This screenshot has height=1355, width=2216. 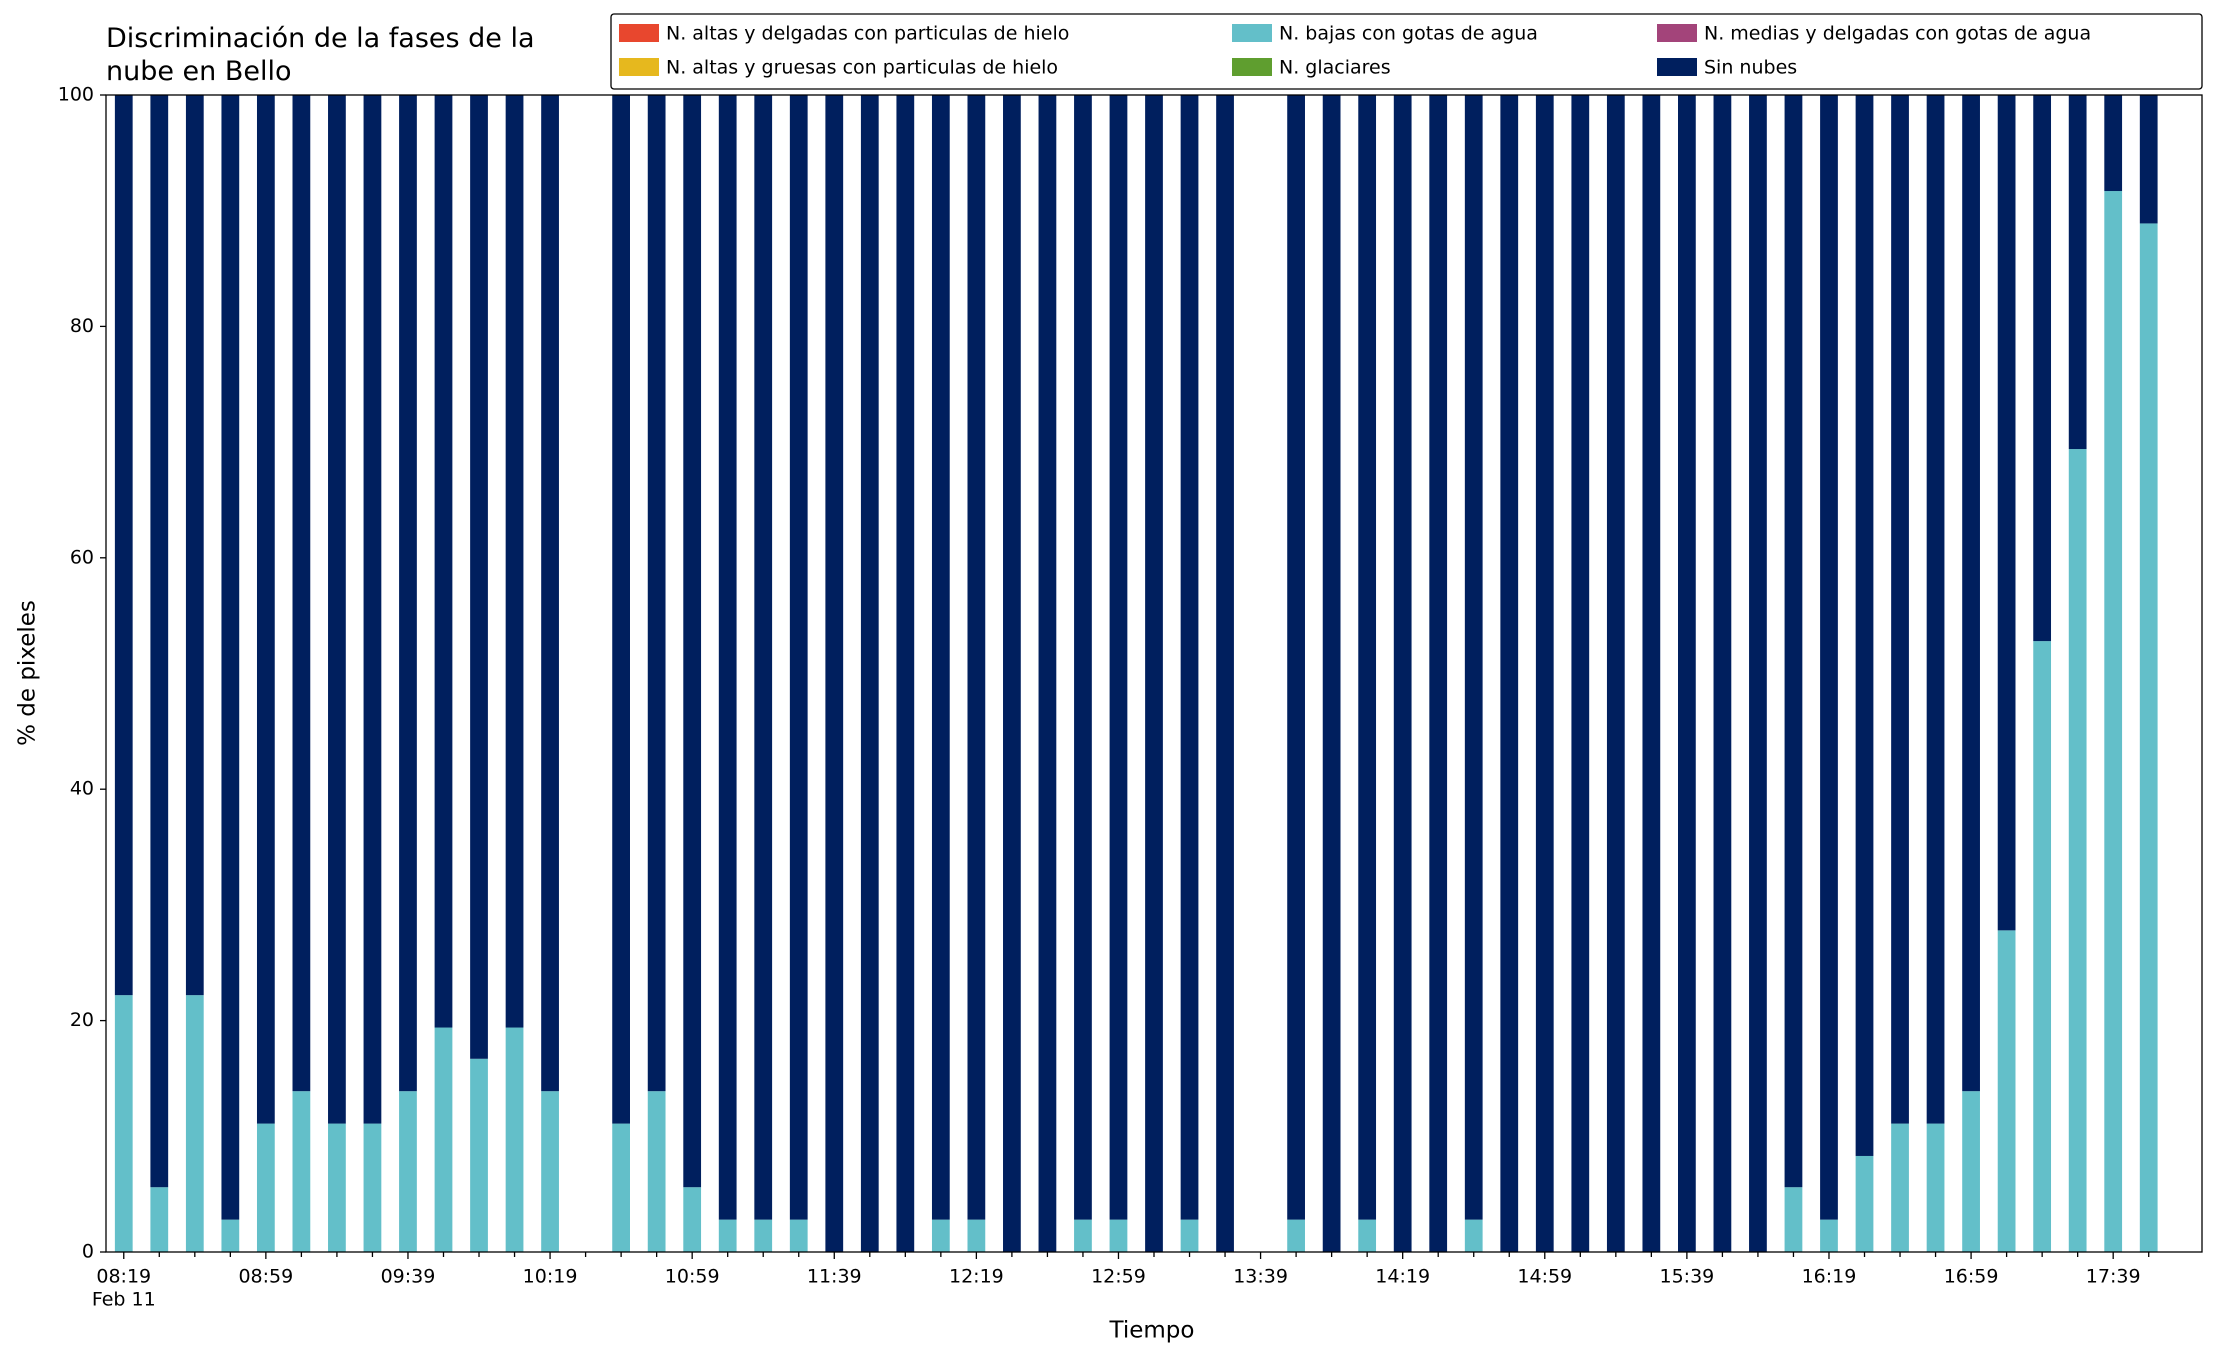 What do you see at coordinates (124, 1300) in the screenshot?
I see `x-date-label: Feb 11` at bounding box center [124, 1300].